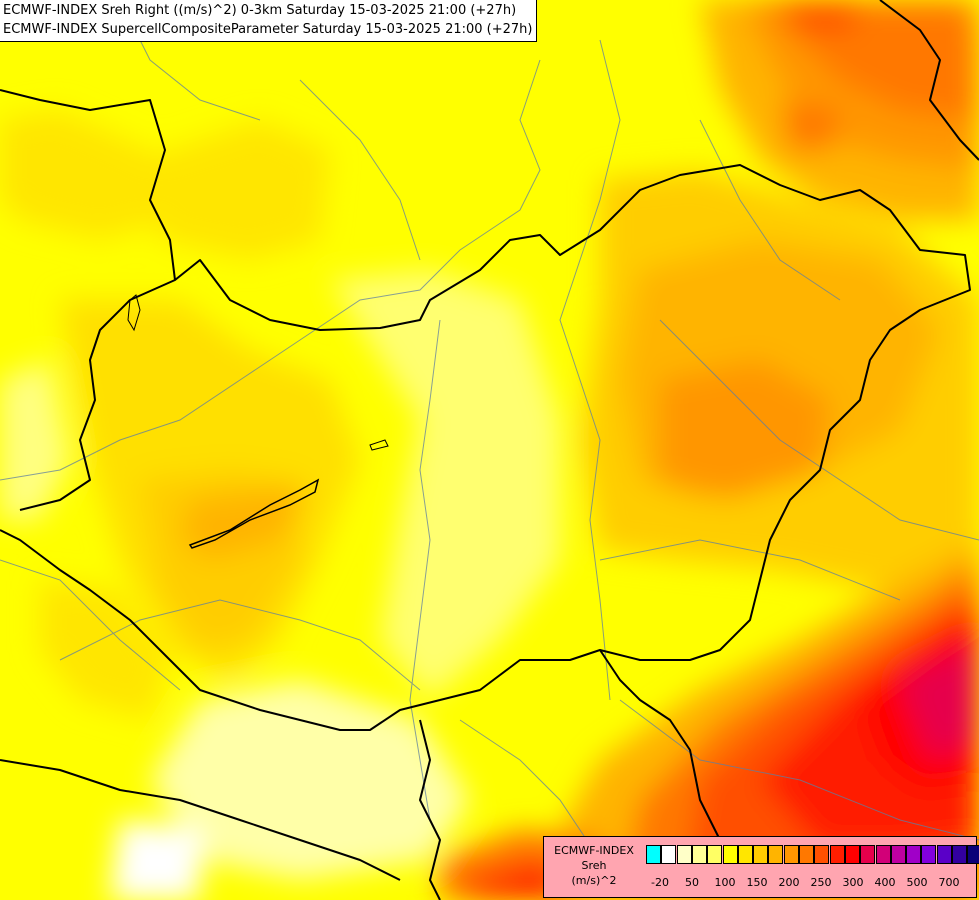 This screenshot has width=979, height=900. I want to click on legend-tick: 250, so click(821, 882).